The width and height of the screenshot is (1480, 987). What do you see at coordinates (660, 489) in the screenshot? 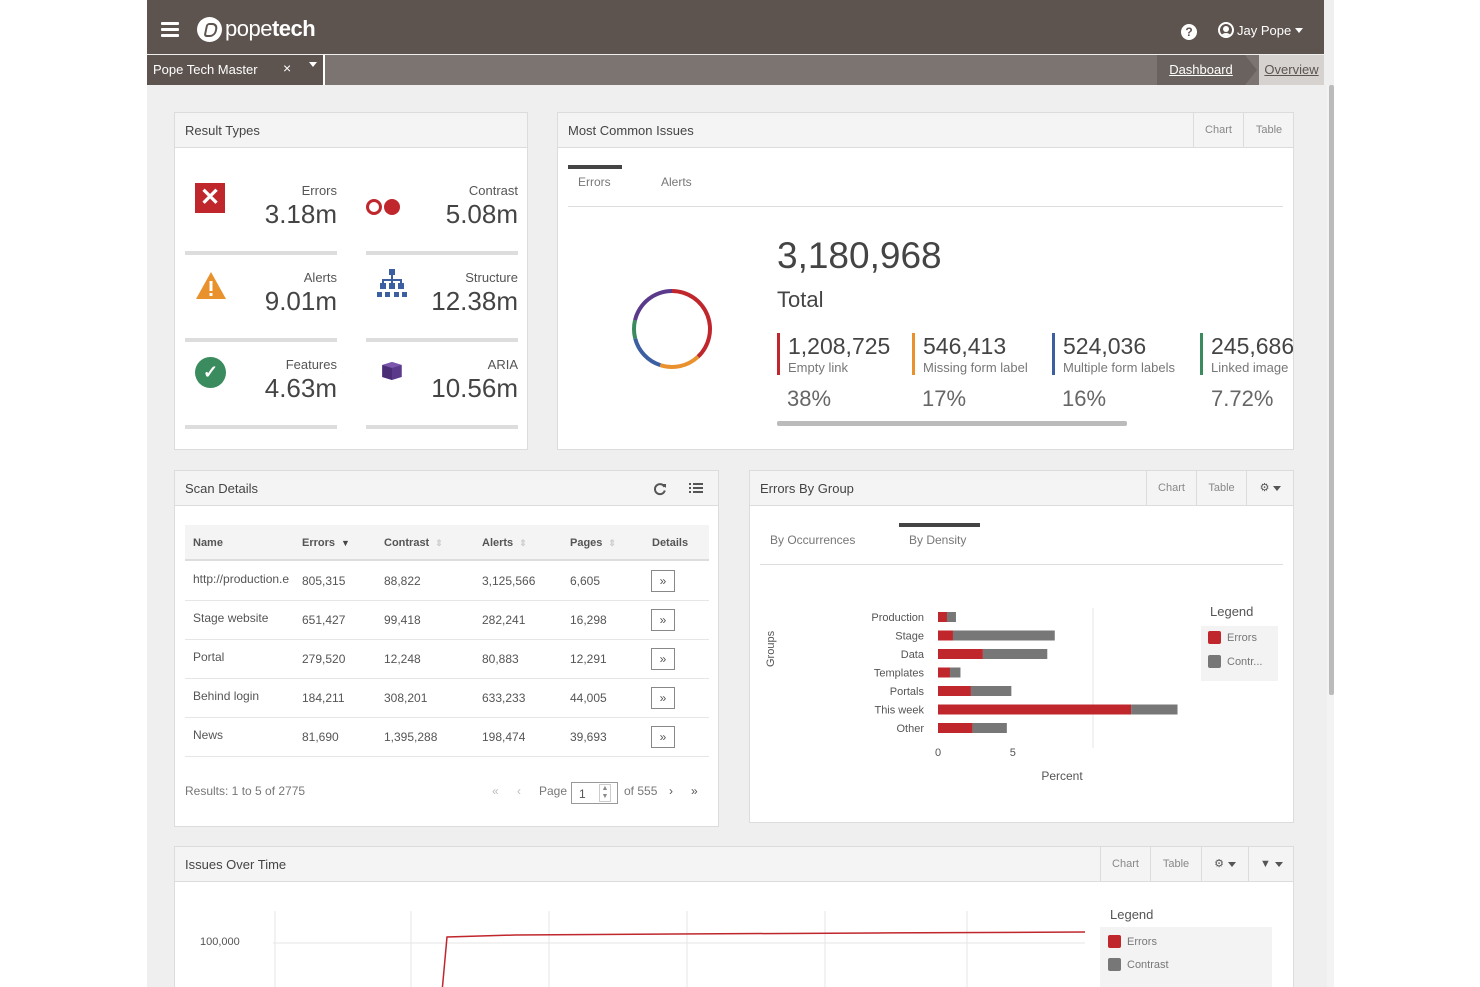
I see `refresh-icon` at bounding box center [660, 489].